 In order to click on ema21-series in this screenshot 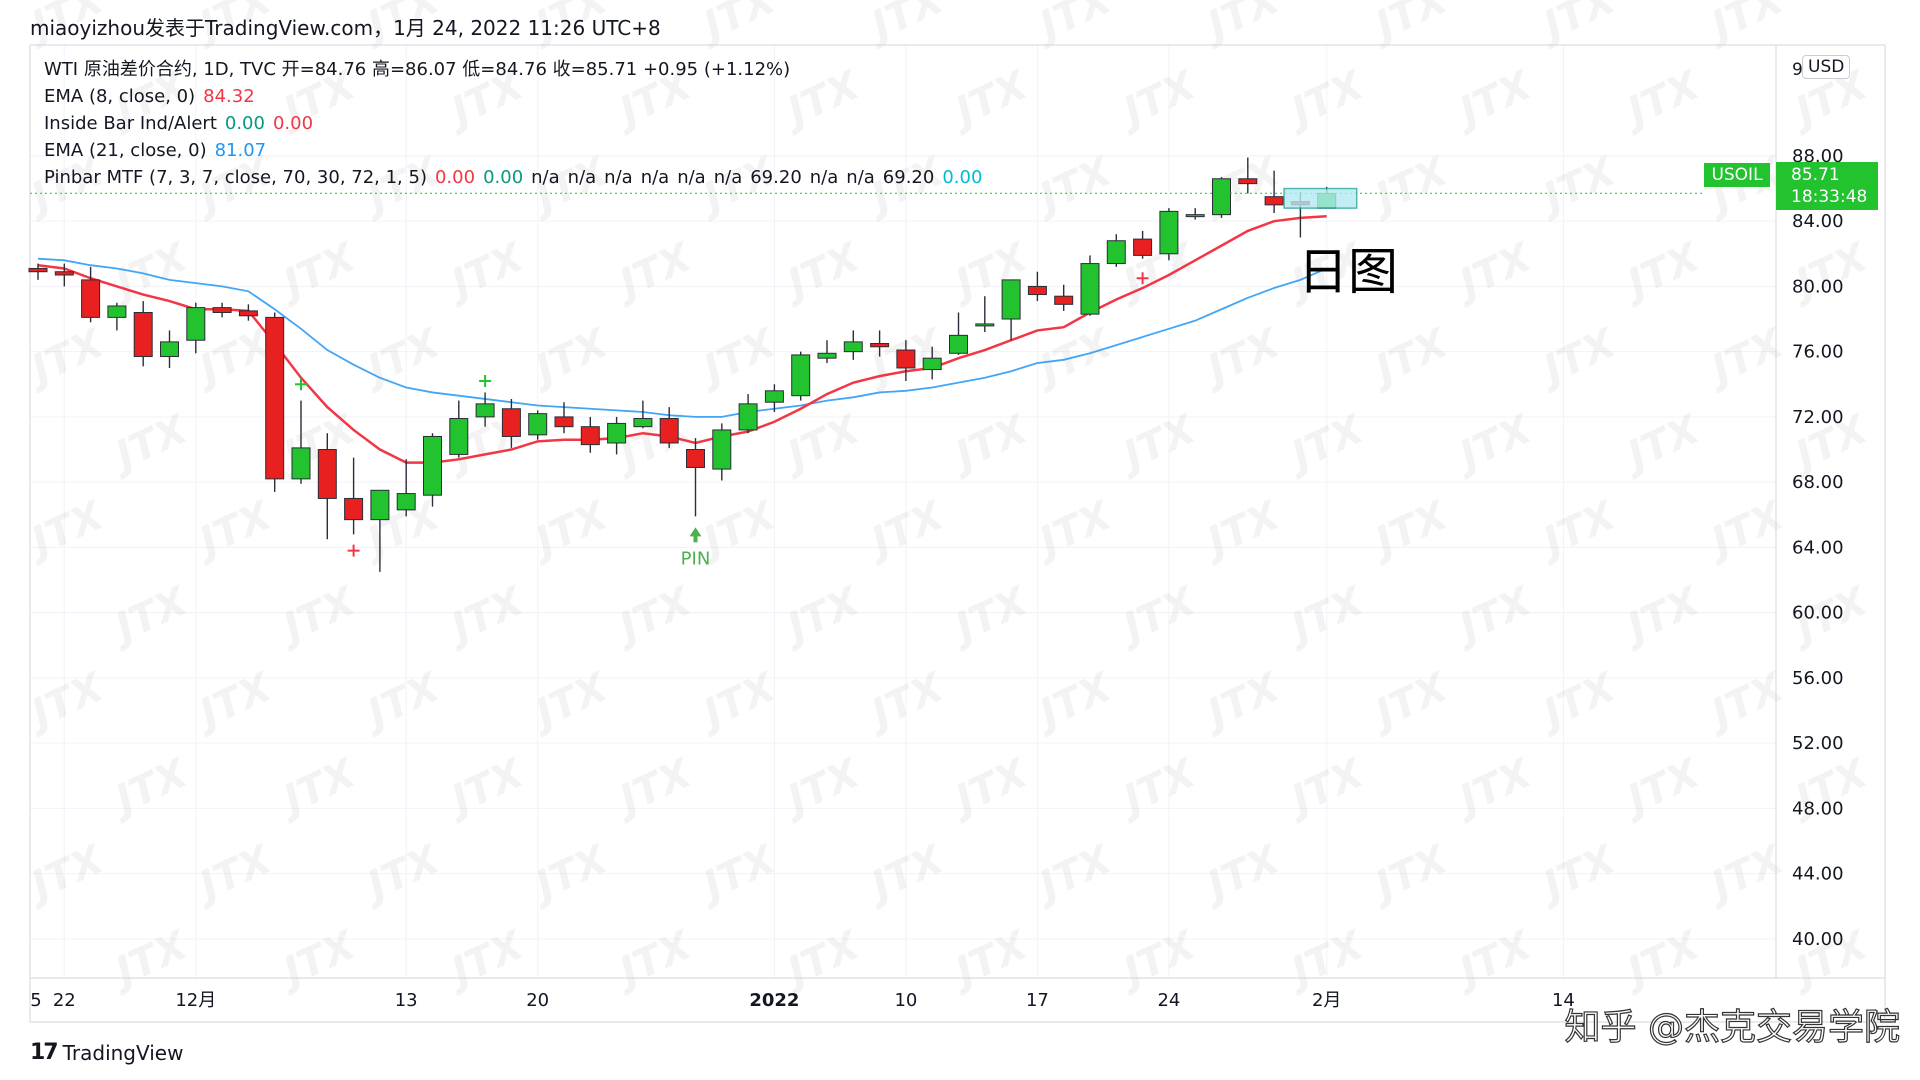, I will do `click(682, 337)`.